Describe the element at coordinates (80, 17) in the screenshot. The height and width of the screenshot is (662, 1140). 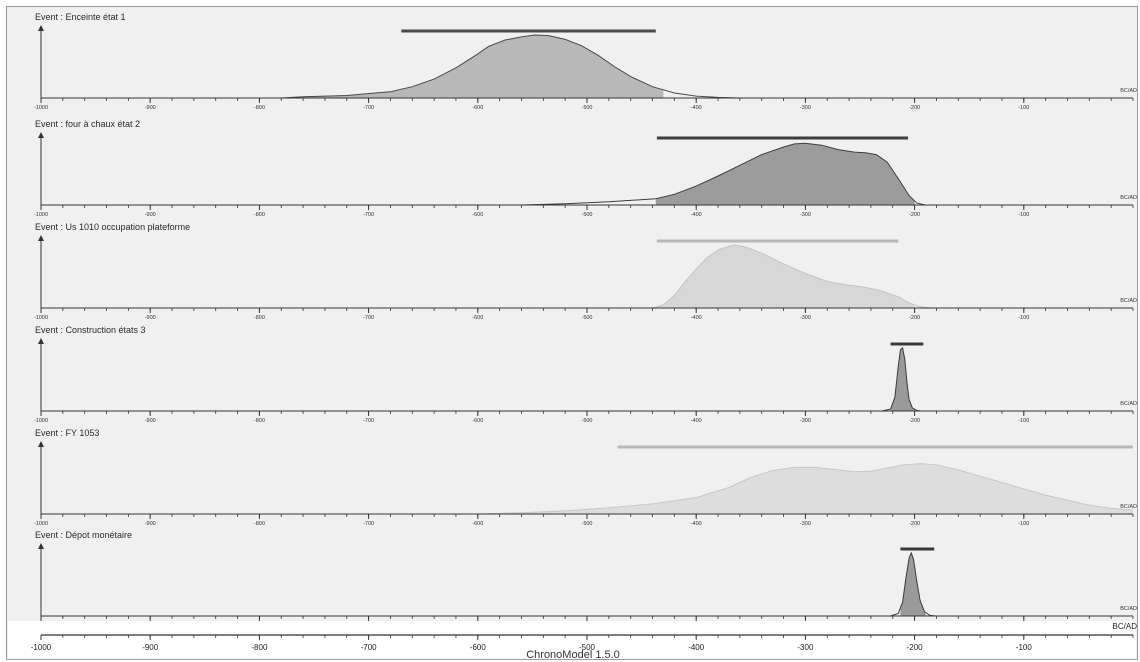
I see `panel-title: Event : Enceinte état 1` at that location.